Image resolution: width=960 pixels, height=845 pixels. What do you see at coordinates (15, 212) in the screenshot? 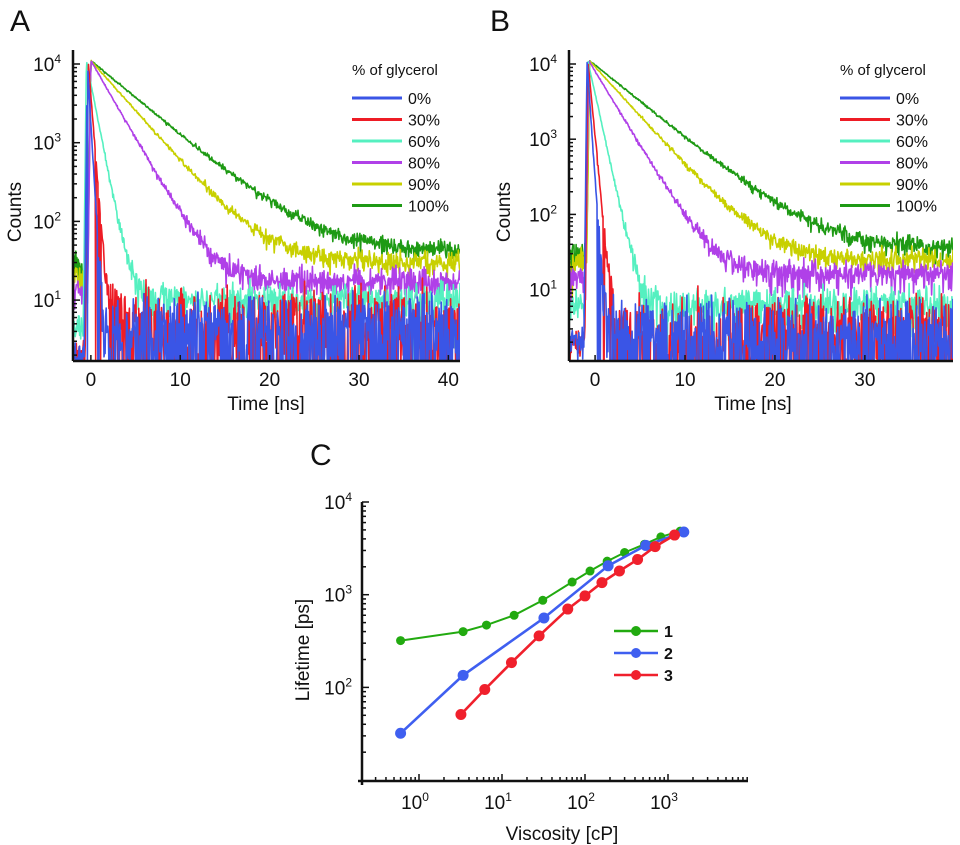
I see `panel-a-y-axis-title: Counts` at bounding box center [15, 212].